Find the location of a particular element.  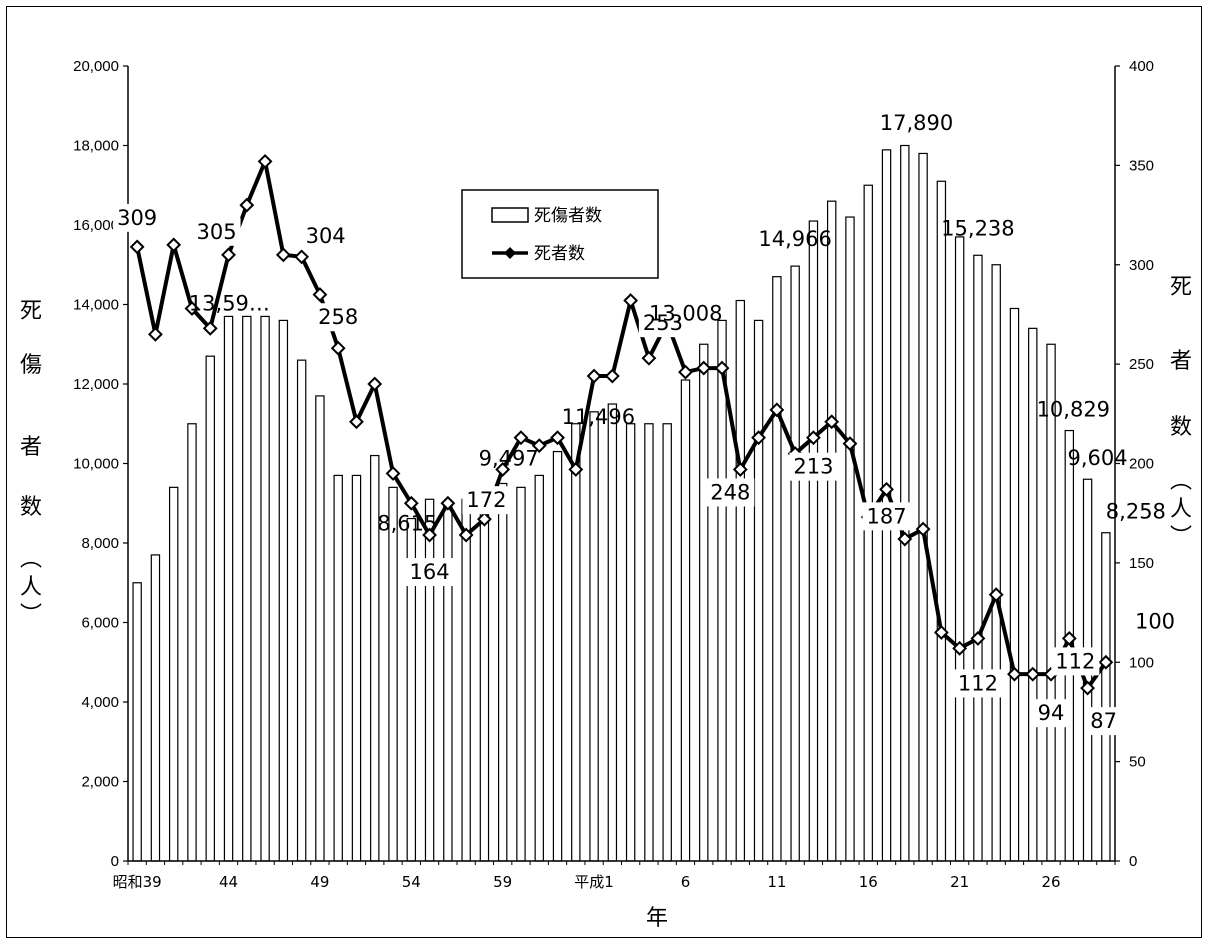

data-label: 87 is located at coordinates (1103, 721).